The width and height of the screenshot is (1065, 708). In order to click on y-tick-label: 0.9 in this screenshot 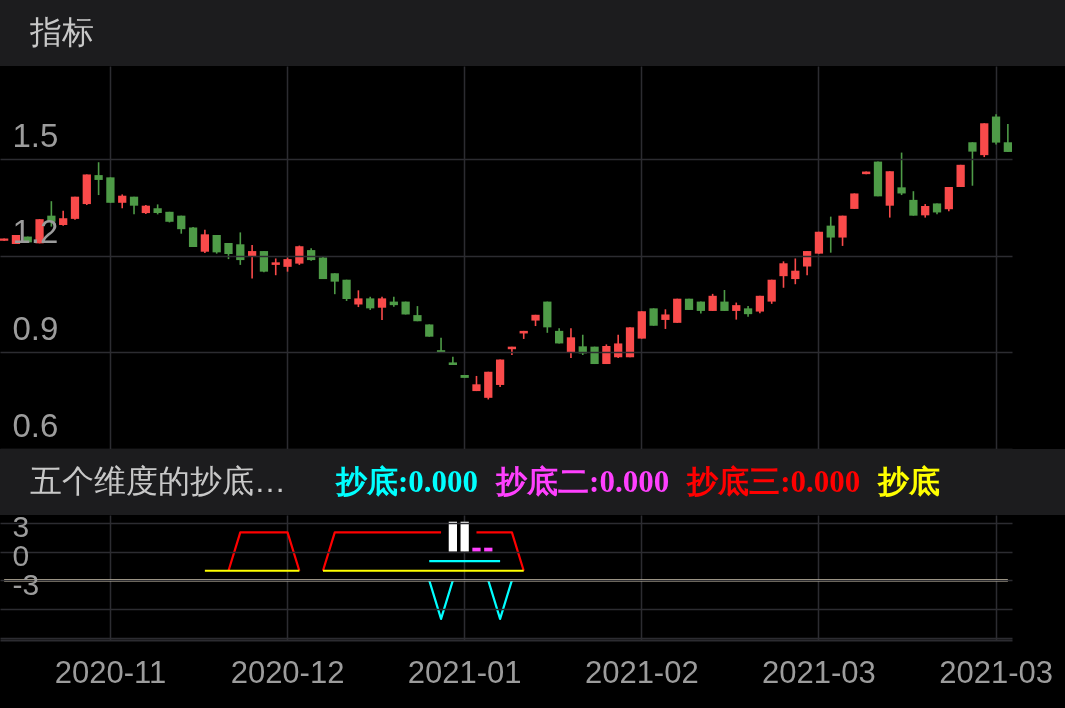, I will do `click(35, 328)`.